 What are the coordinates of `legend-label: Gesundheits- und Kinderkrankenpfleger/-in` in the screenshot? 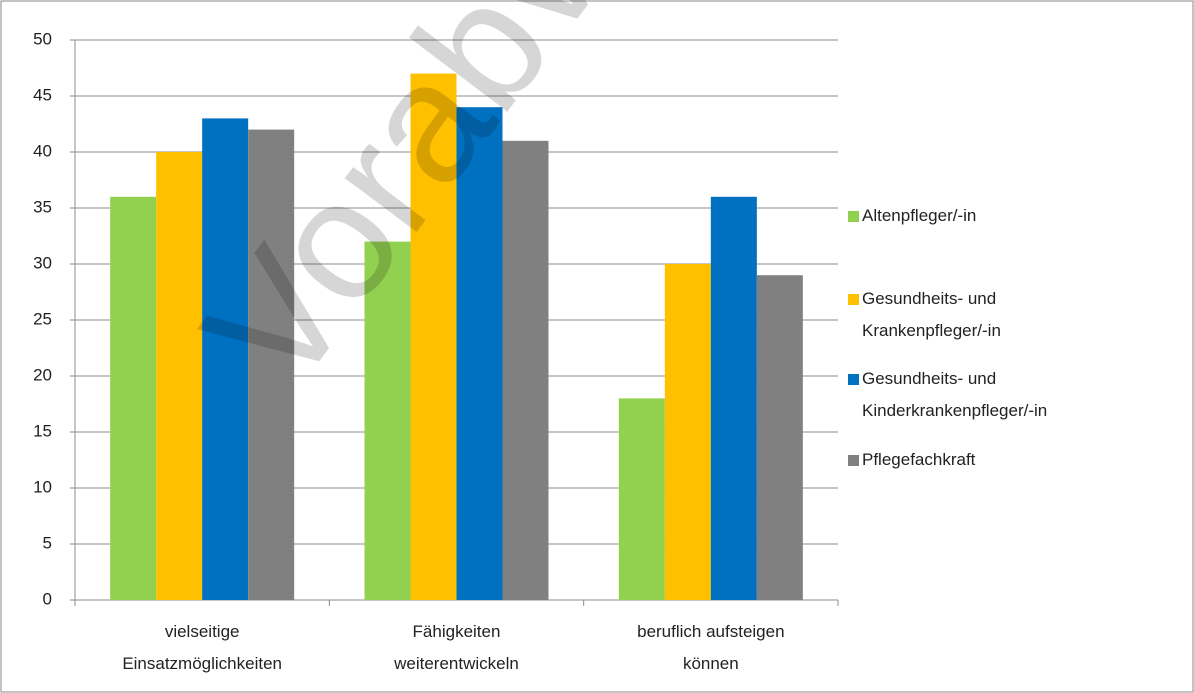 It's located at (954, 394).